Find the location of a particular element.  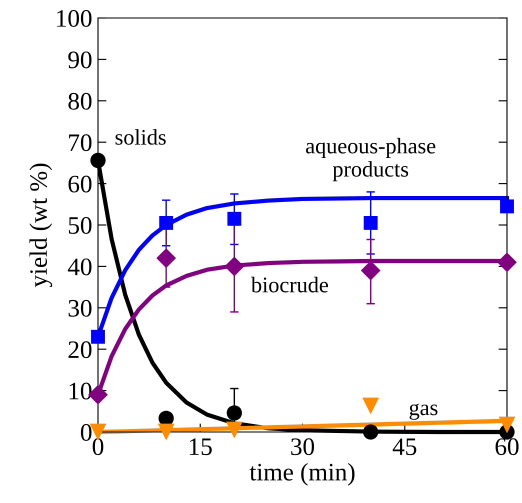

y-tick-label: 100 is located at coordinates (74, 18).